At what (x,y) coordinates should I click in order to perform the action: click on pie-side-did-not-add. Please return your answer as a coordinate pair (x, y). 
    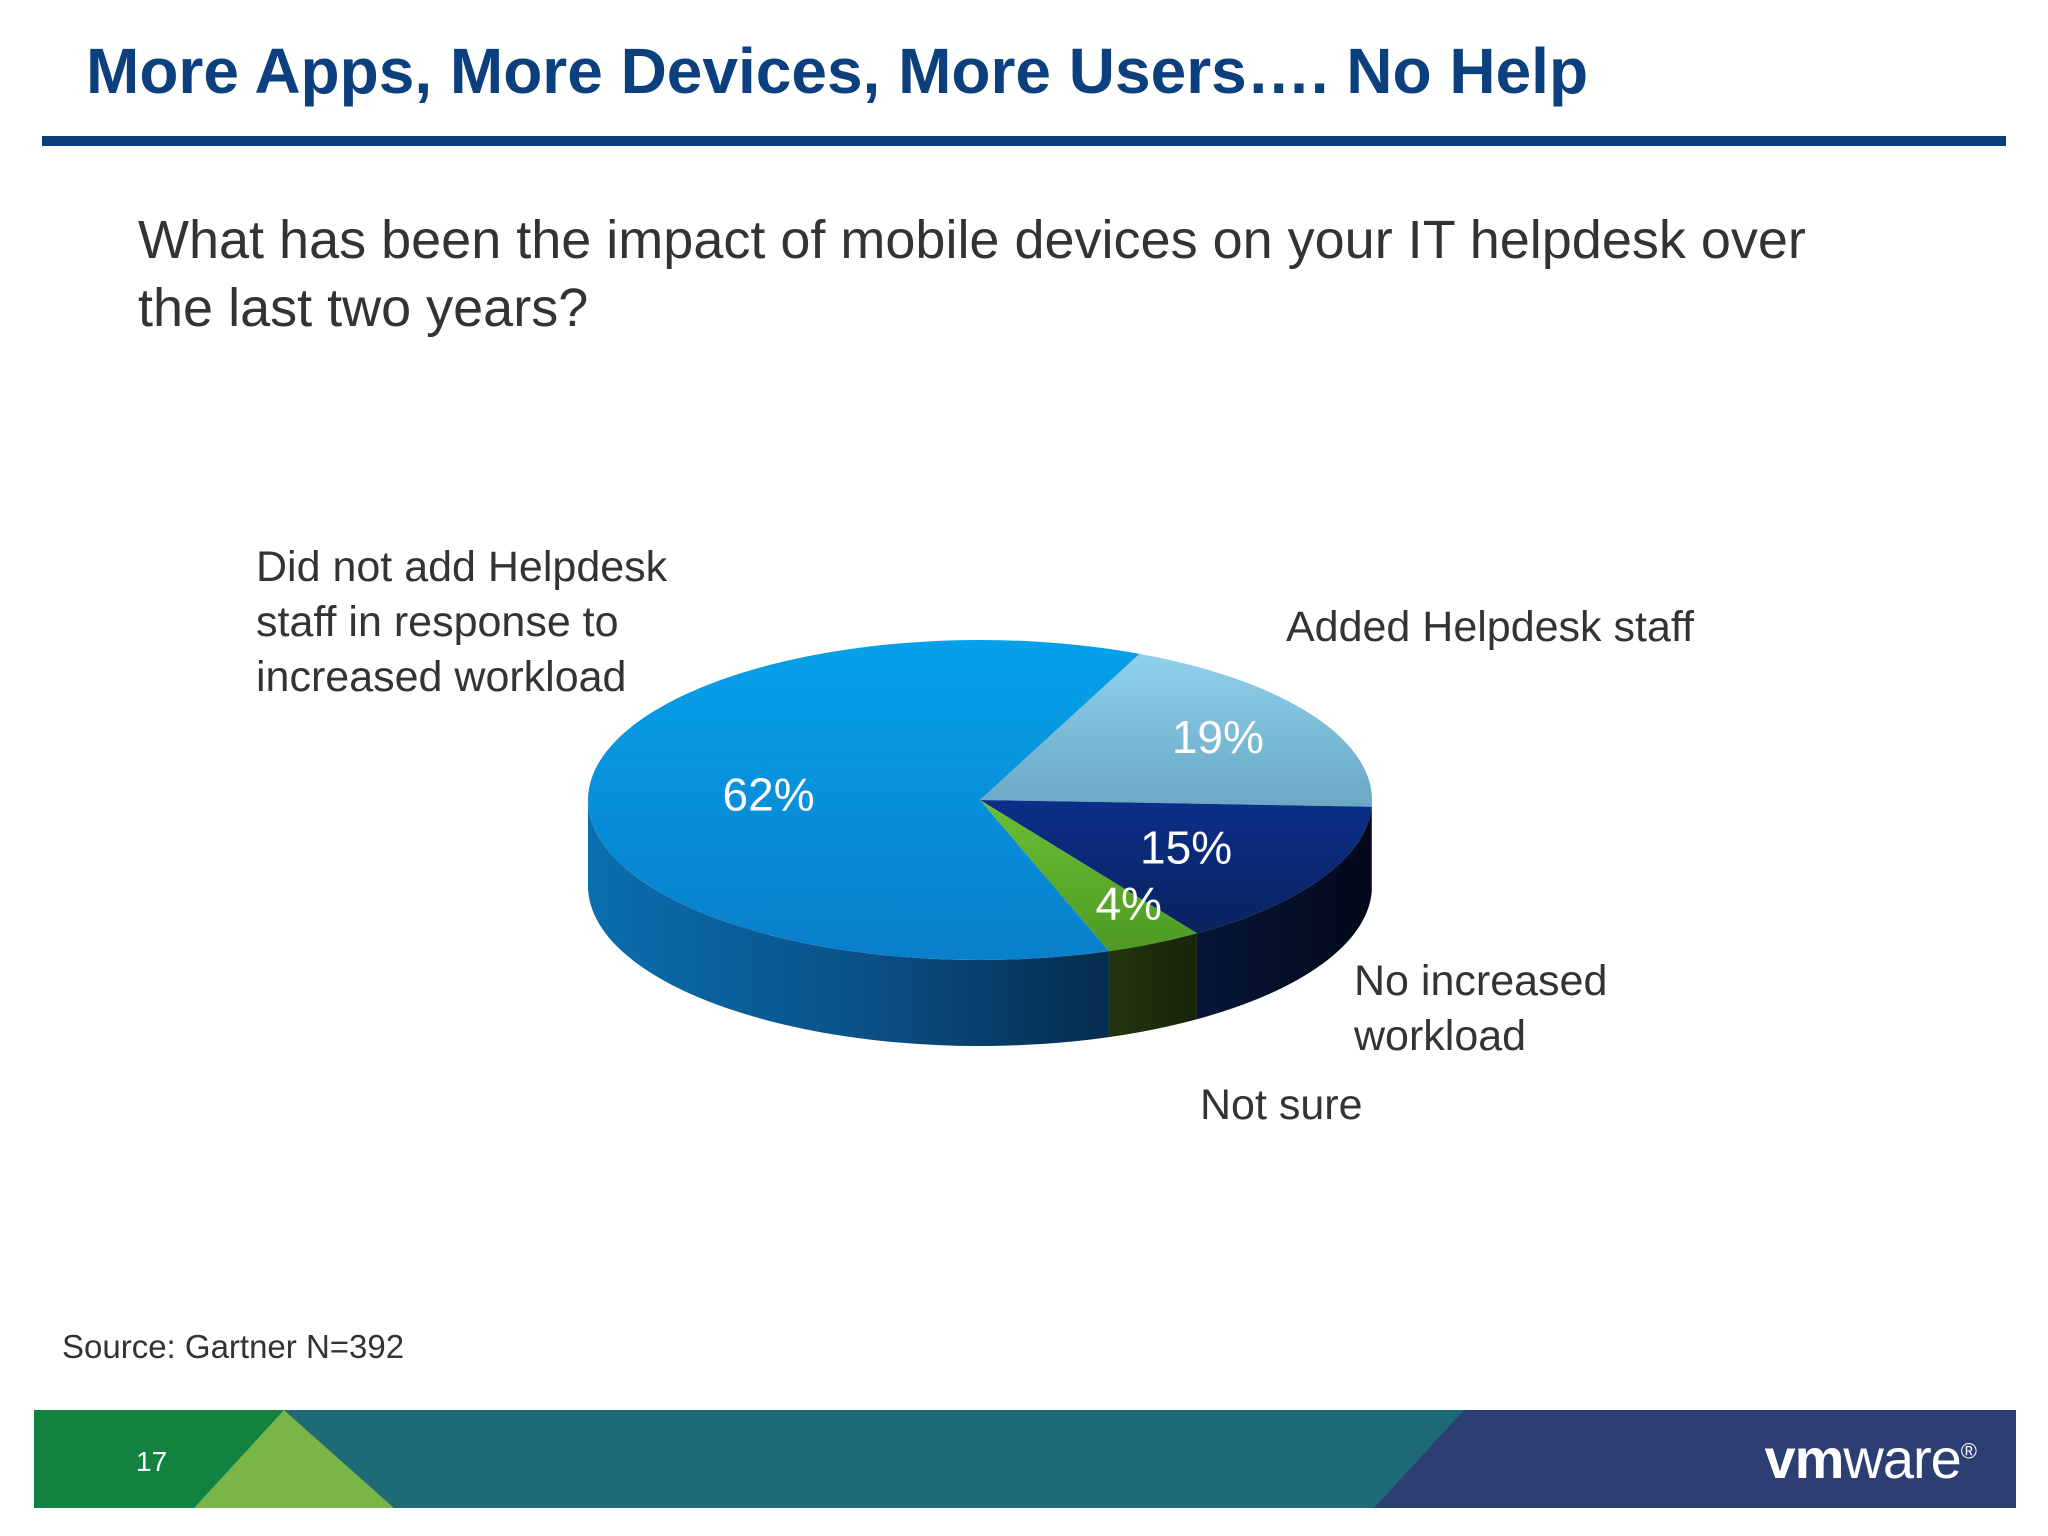
    Looking at the image, I should click on (848, 923).